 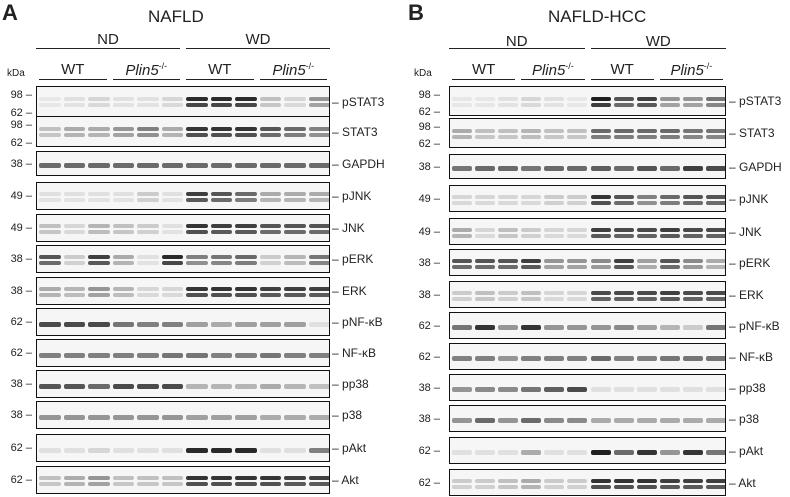 What do you see at coordinates (552, 70) in the screenshot?
I see `genotype-label: Plin5-/-` at bounding box center [552, 70].